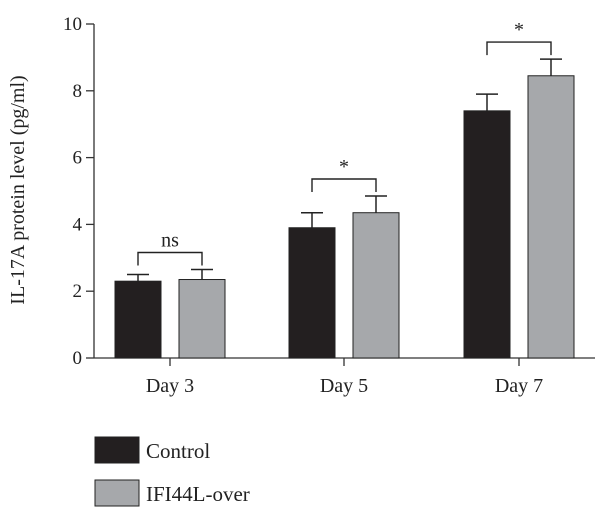 This screenshot has height=509, width=600. I want to click on legend: Control IFI44L-over, so click(172, 471).